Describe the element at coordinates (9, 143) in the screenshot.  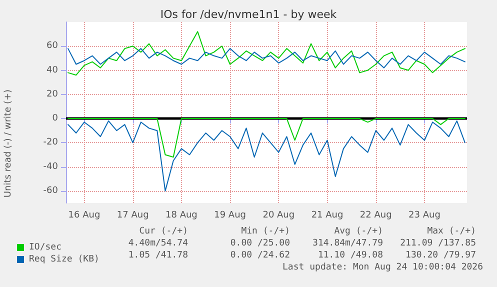
I see `y-axis-title: Units read (-) / write (+)` at that location.